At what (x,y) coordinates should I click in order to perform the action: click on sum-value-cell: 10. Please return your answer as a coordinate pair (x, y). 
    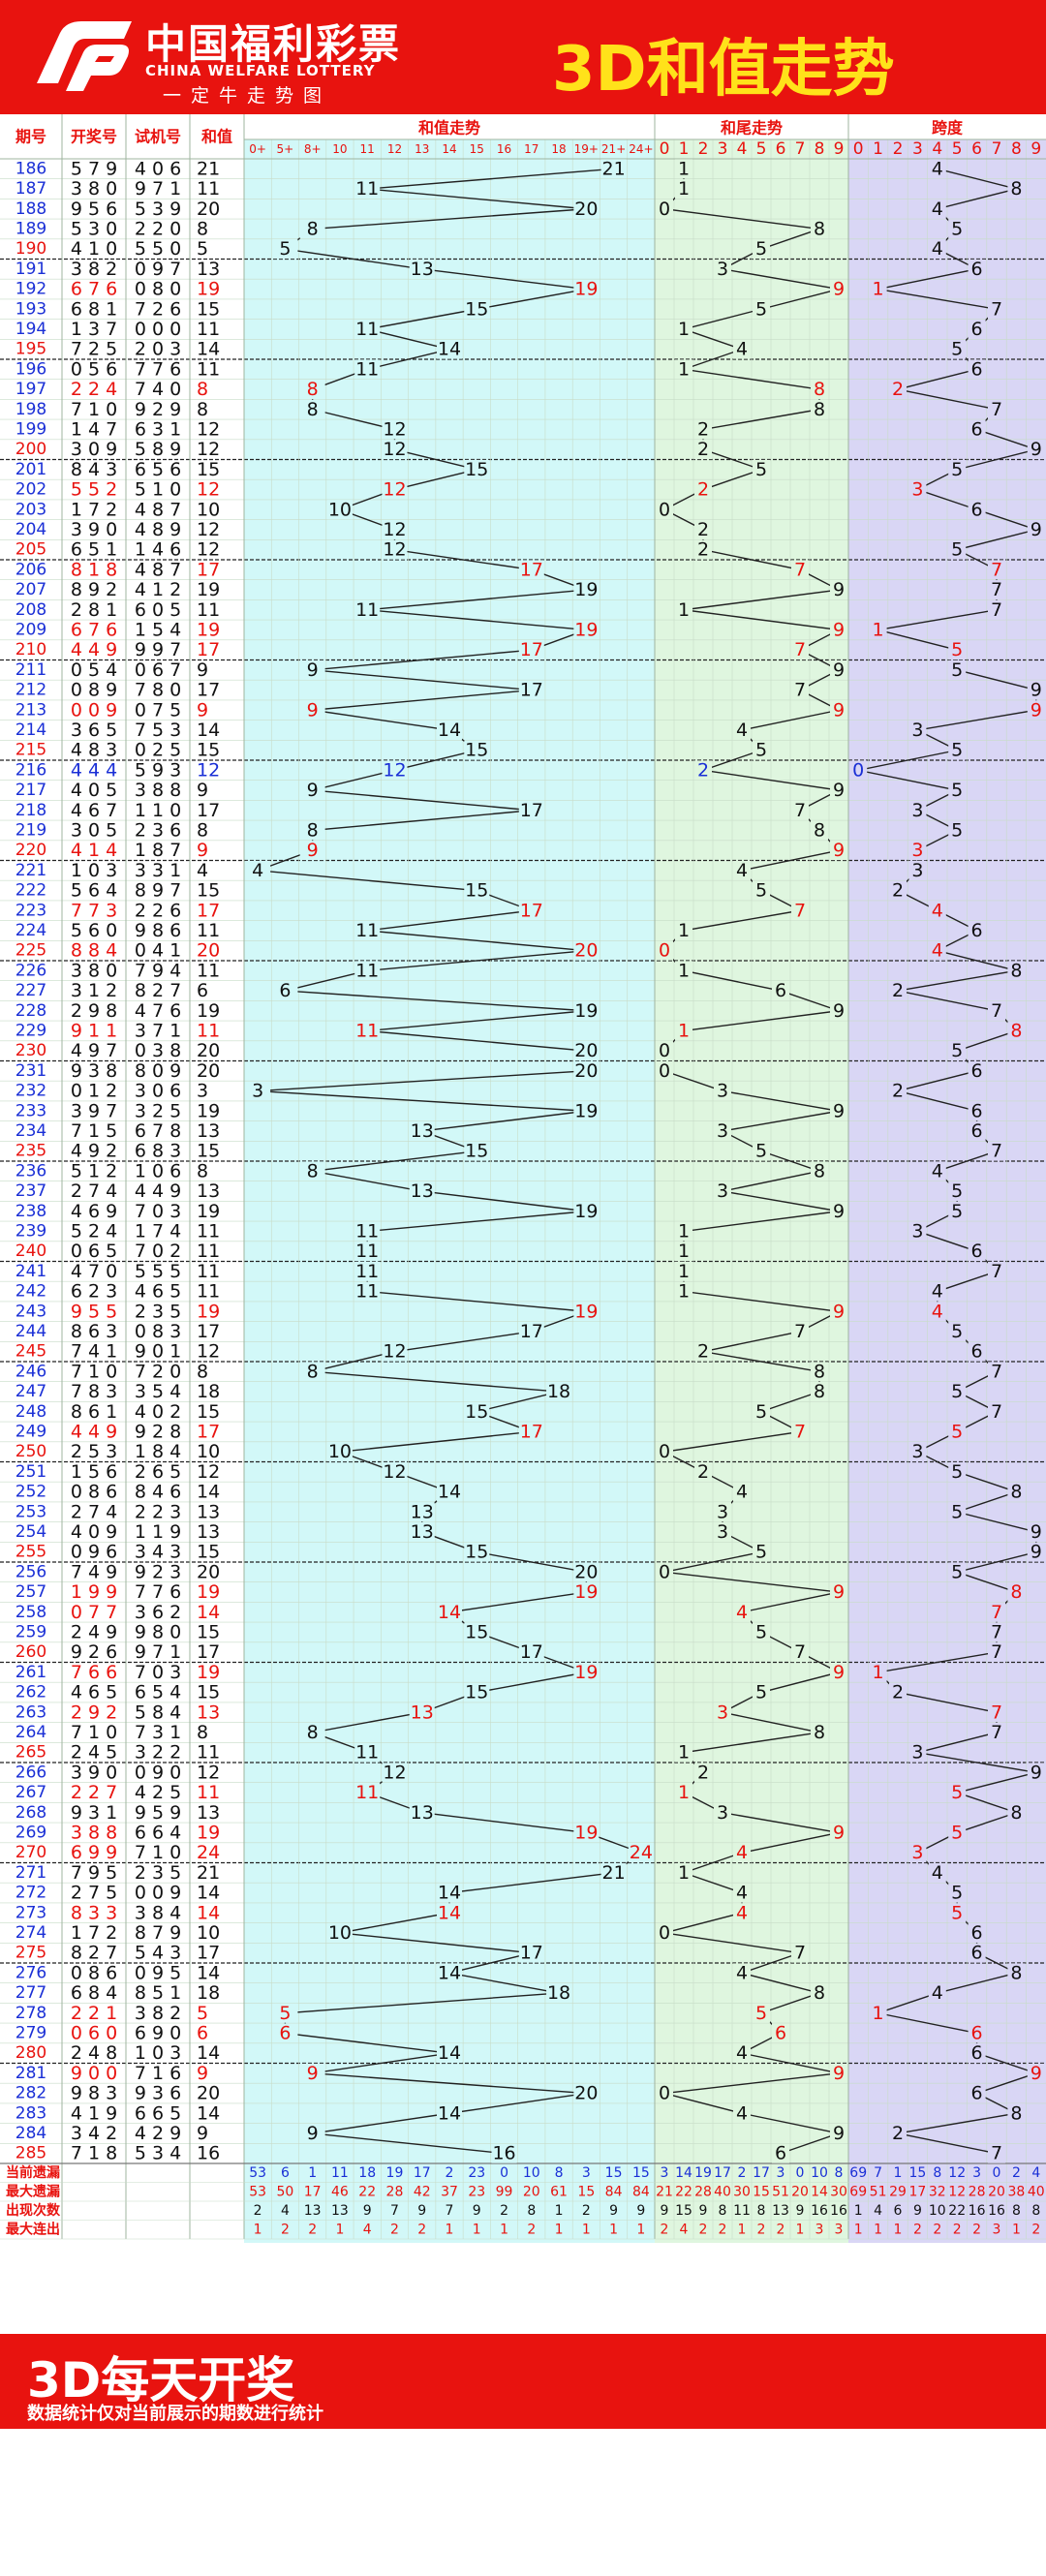
    Looking at the image, I should click on (208, 1933).